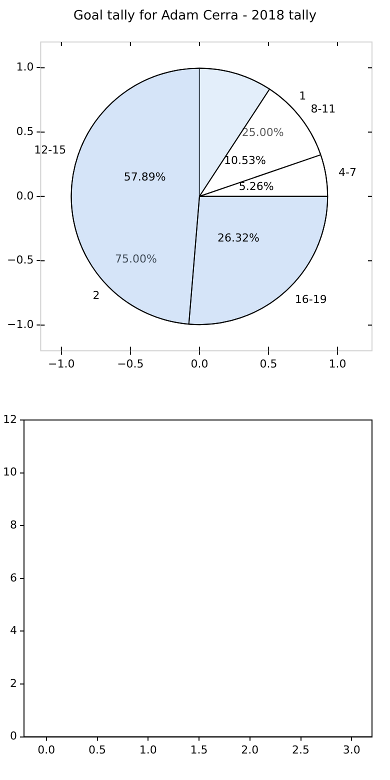  I want to click on x-tick-label: 1.5, so click(199, 749).